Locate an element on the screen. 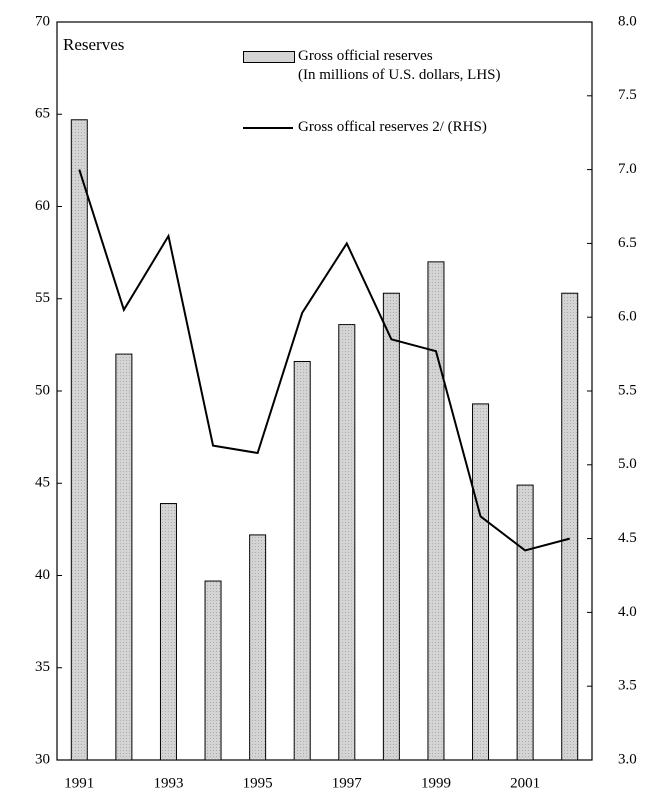 This screenshot has height=799, width=660. y2-tick-label: 3.0 is located at coordinates (627, 759).